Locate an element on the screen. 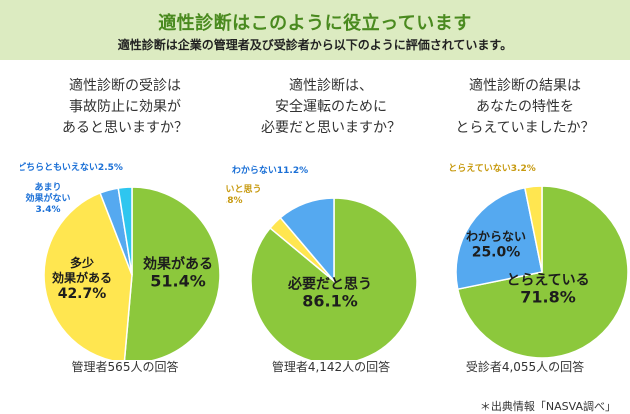 The image size is (630, 414). slice-outside-label: とらえていない3.2% is located at coordinates (492, 168).